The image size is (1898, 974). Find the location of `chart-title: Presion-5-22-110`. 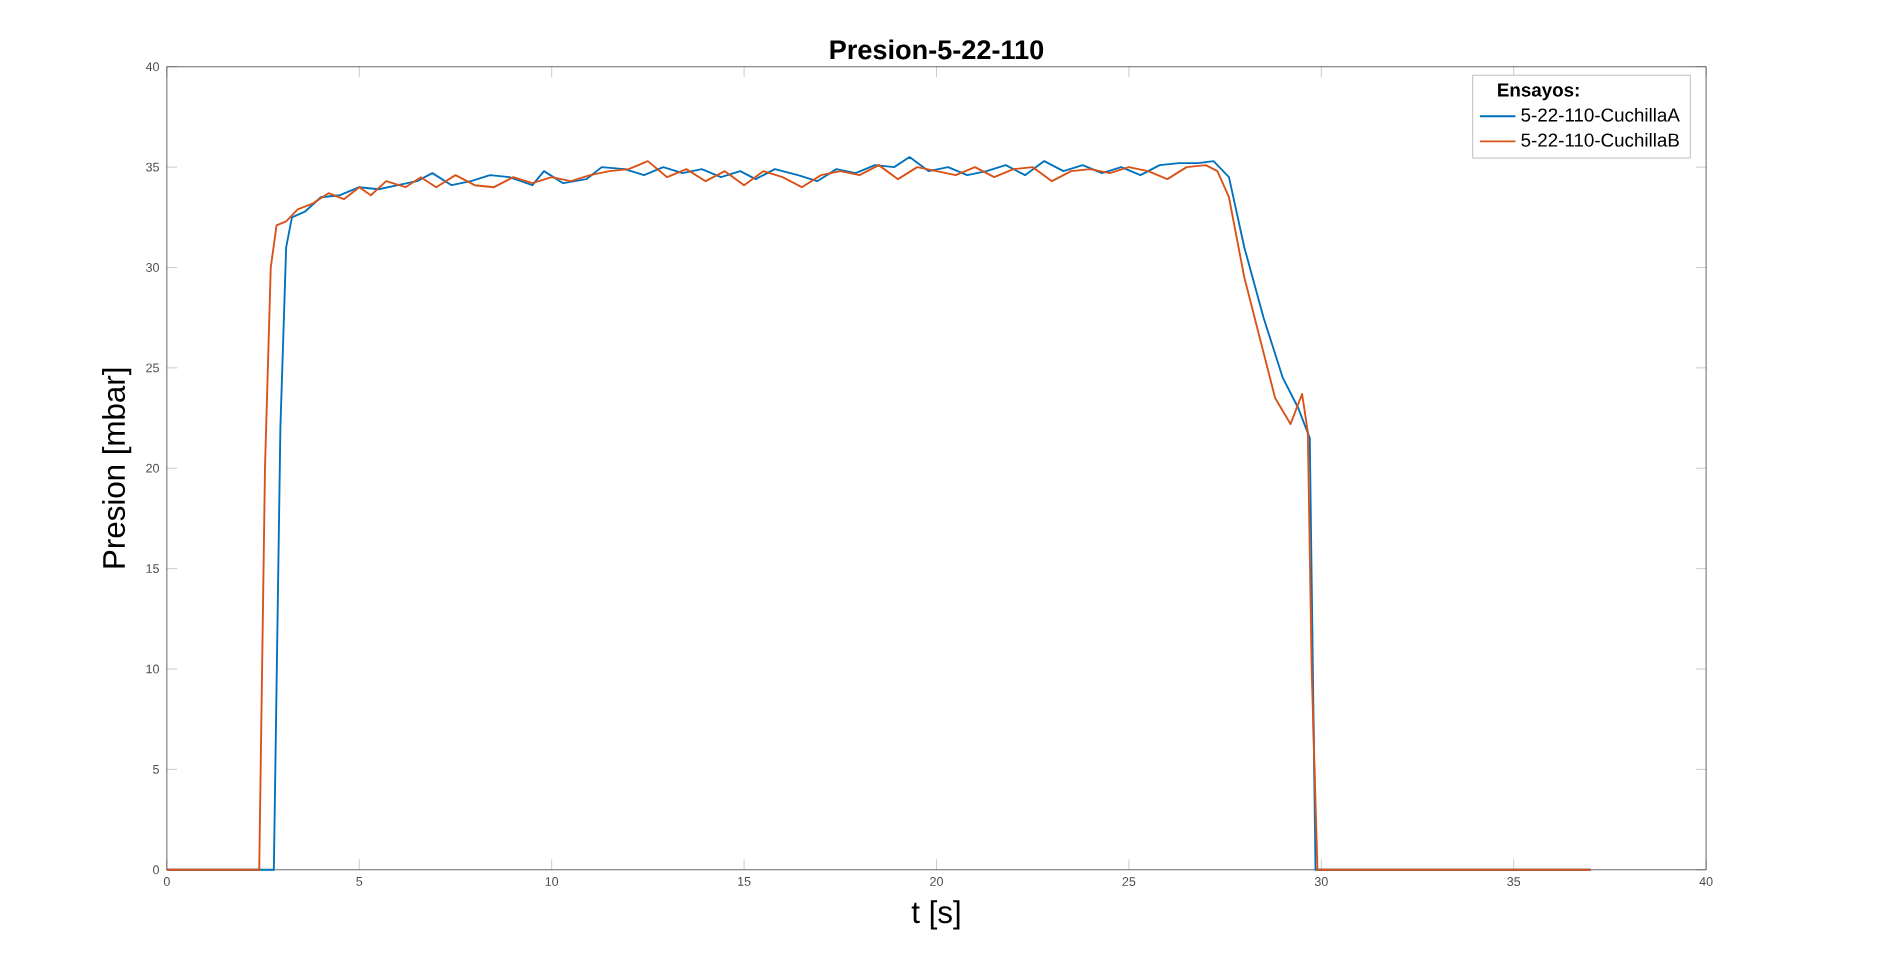

chart-title: Presion-5-22-110 is located at coordinates (937, 49).